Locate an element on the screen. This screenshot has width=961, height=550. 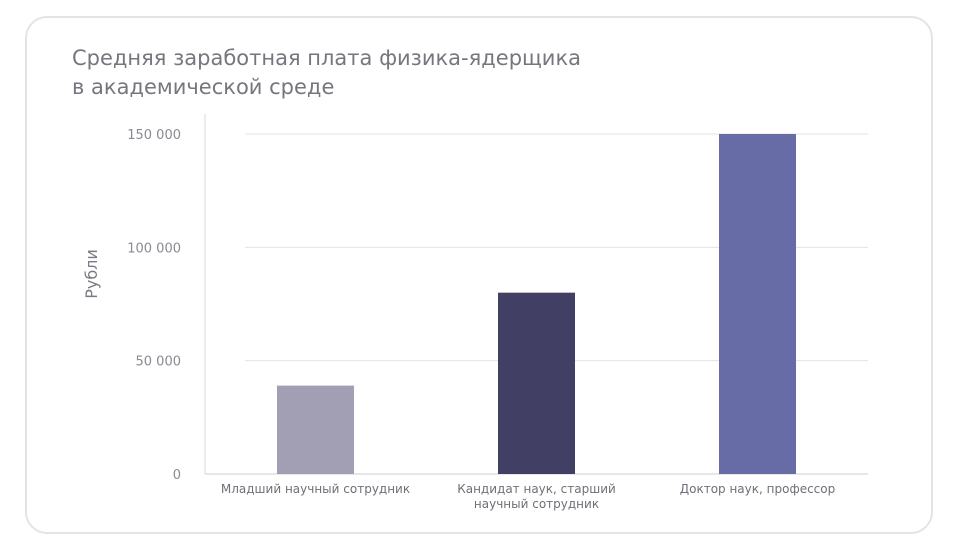
y-axis-label: Рубли is located at coordinates (91, 274).